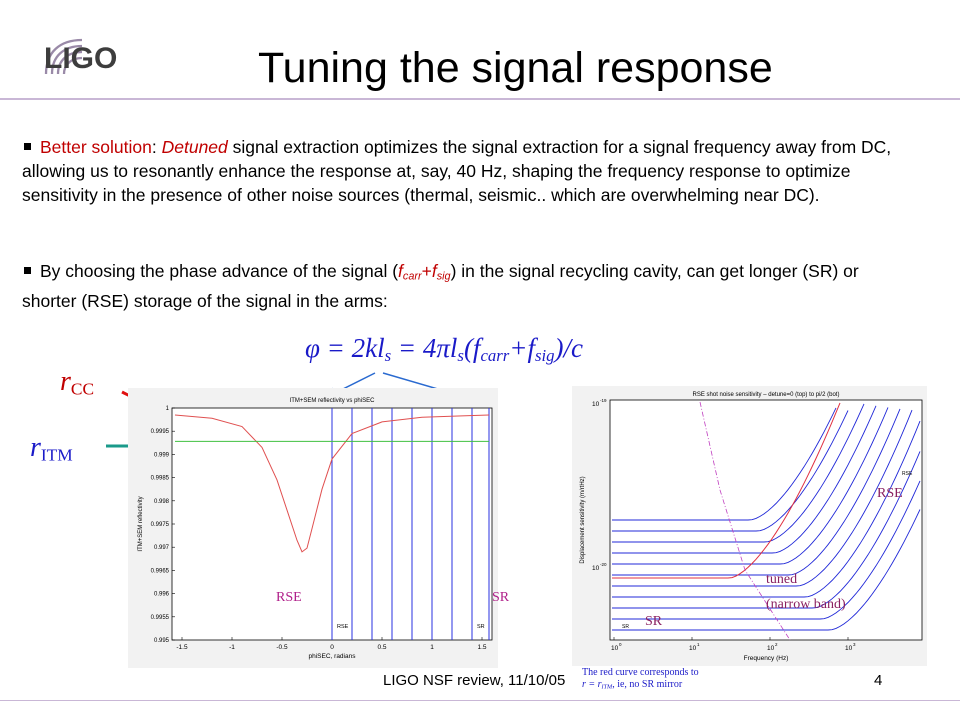 Image resolution: width=960 pixels, height=720 pixels. I want to click on rse-label-right: RSE, so click(890, 493).